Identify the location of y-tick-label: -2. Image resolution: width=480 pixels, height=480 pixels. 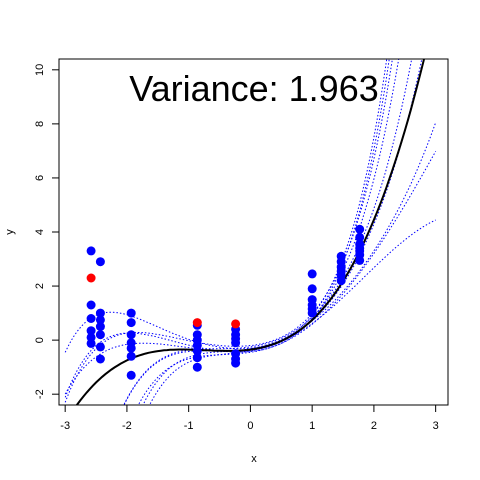
(40, 394).